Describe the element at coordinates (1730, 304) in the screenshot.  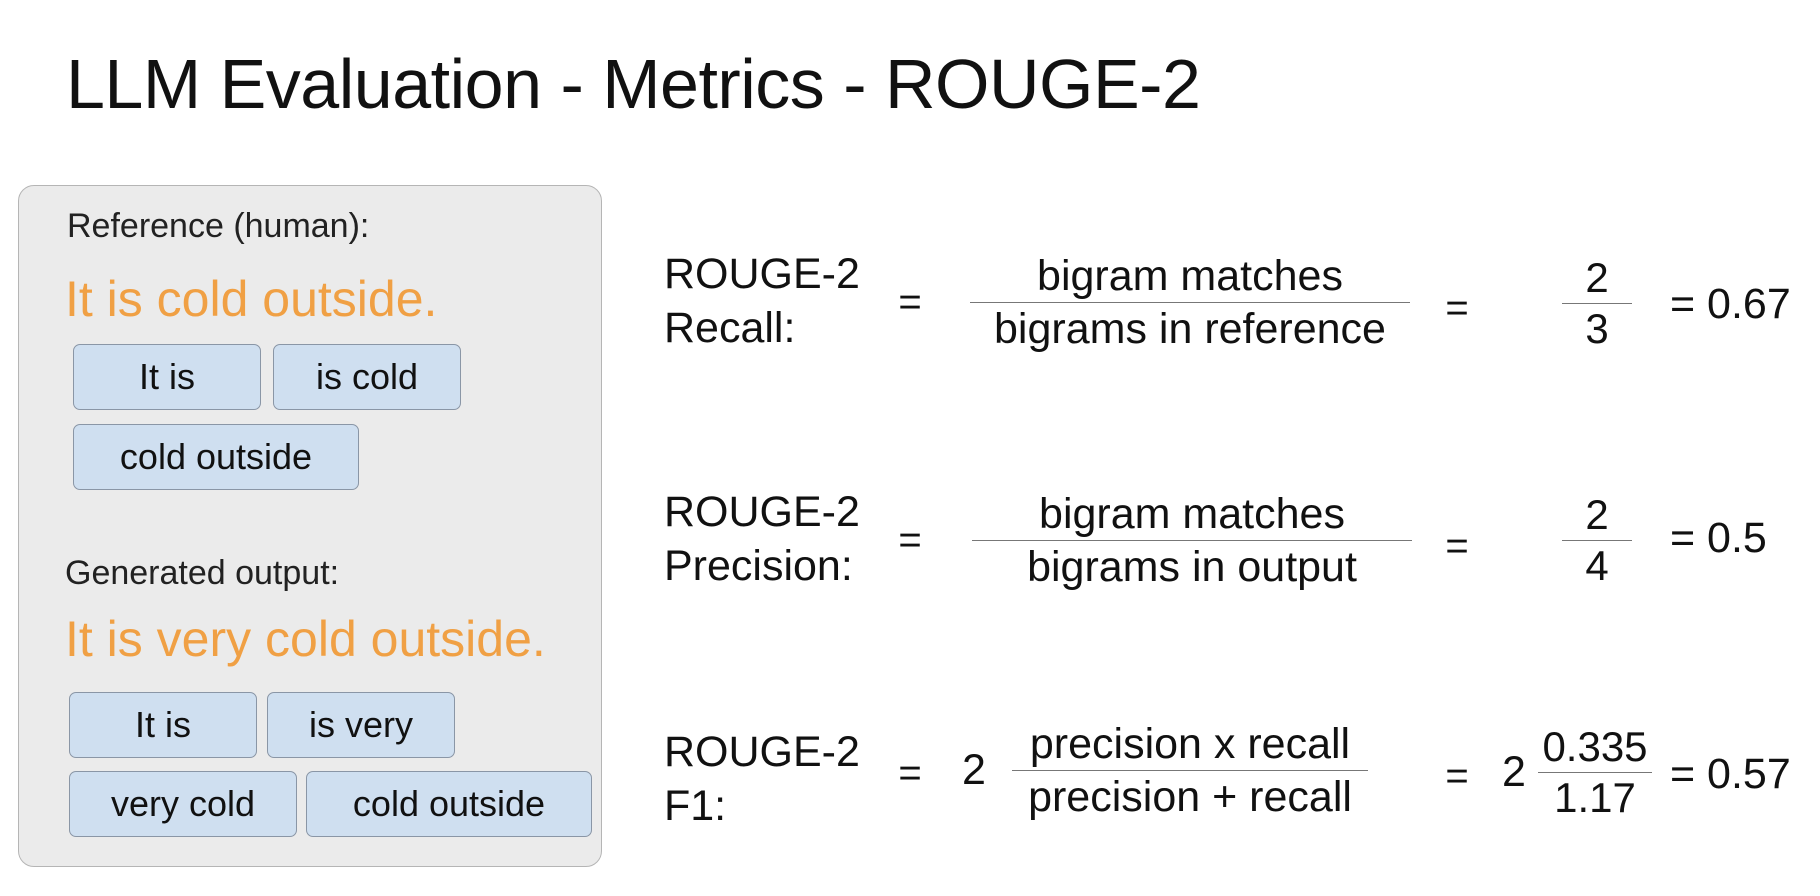
I see `recall-result: = 0.67` at that location.